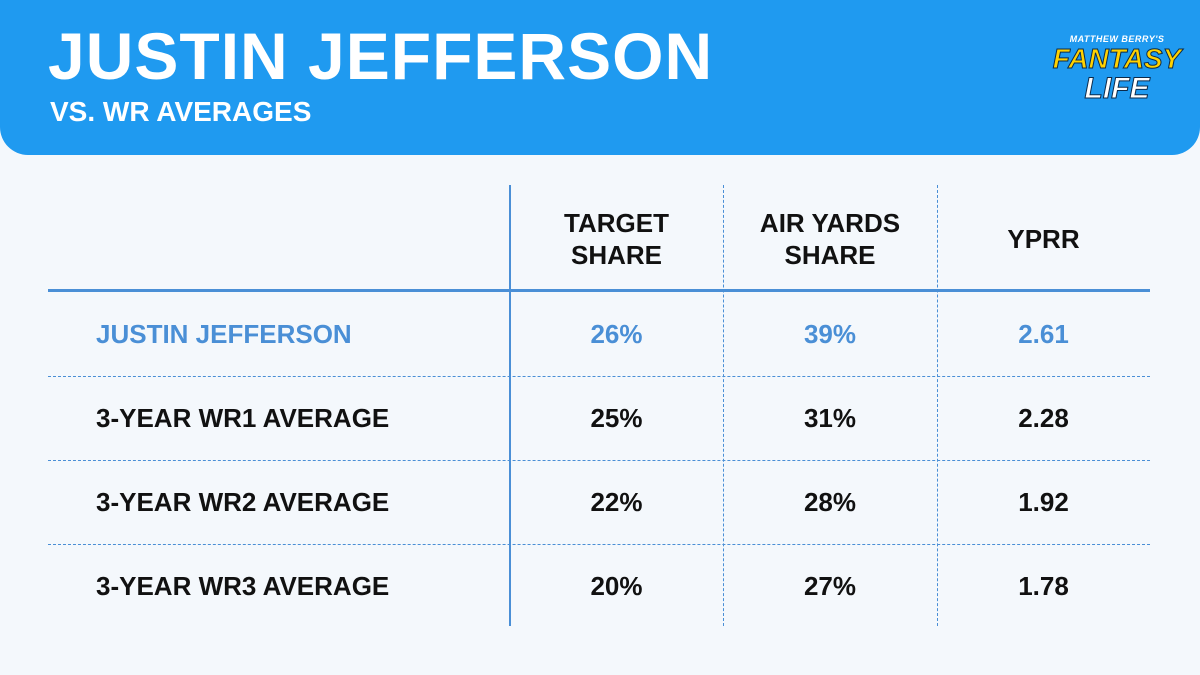 The height and width of the screenshot is (675, 1200). What do you see at coordinates (1043, 417) in the screenshot?
I see `cell-value: 2.28` at bounding box center [1043, 417].